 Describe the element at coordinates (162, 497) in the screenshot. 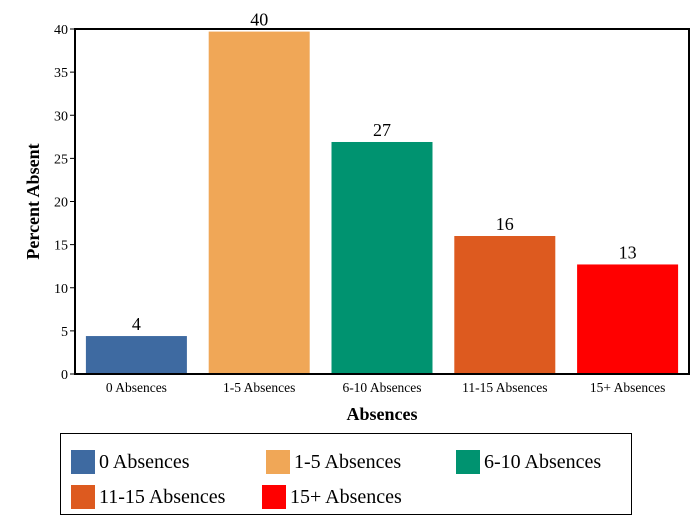

I see `legend-label: 11-15 Absences` at that location.